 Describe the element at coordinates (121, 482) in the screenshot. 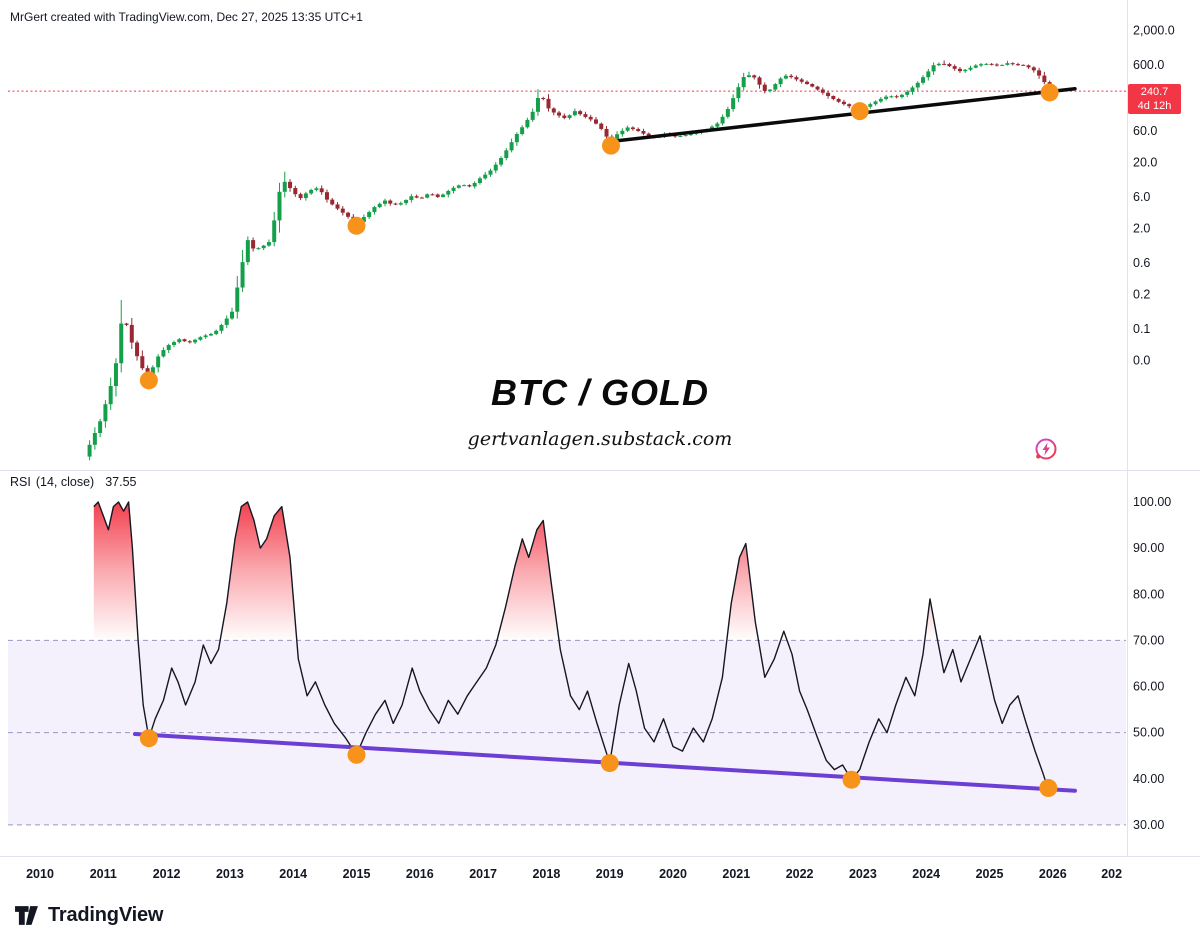

I see `rsi-value: 37.55` at that location.